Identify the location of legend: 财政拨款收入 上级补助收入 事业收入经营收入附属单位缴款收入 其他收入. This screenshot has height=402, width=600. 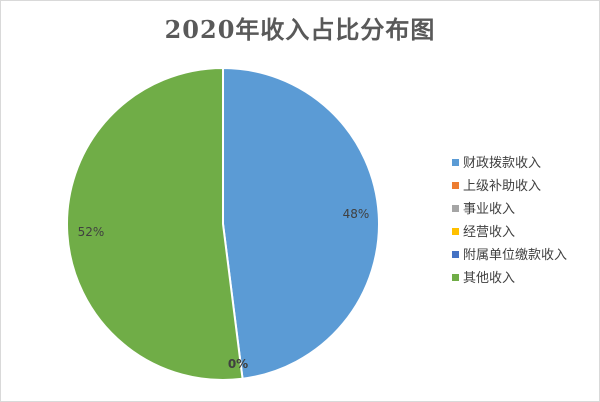
(509, 221).